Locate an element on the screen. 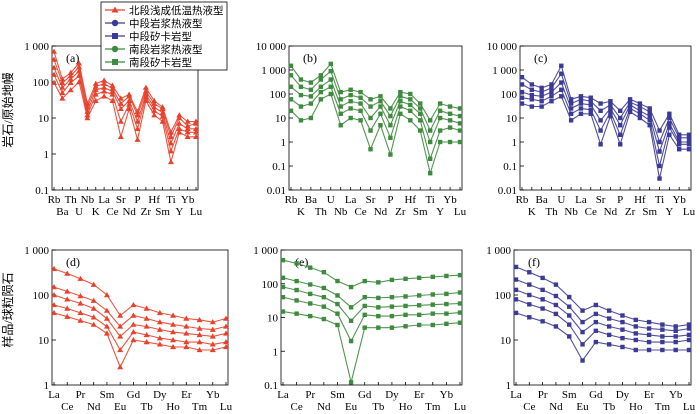 The width and height of the screenshot is (700, 414). x-tick-label: Hf is located at coordinates (154, 200).